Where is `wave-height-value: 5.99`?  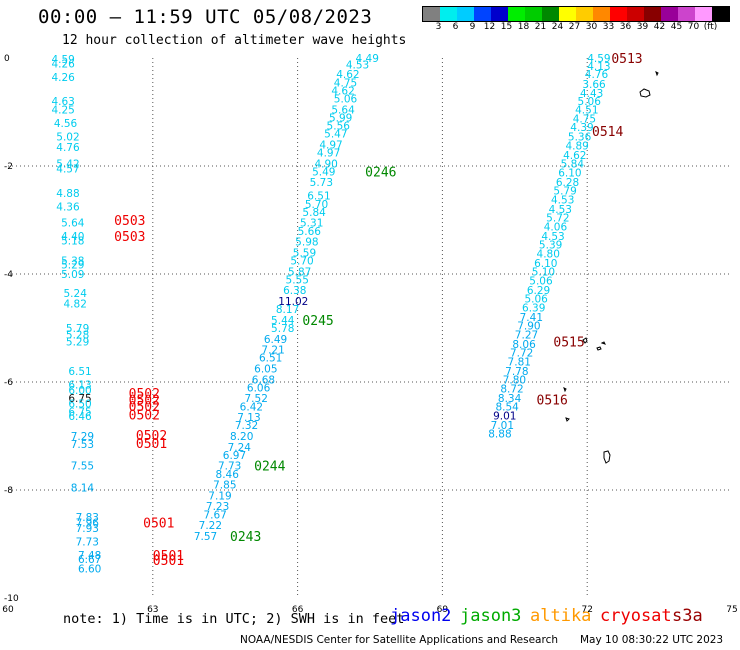 wave-height-value: 5.99 is located at coordinates (340, 118).